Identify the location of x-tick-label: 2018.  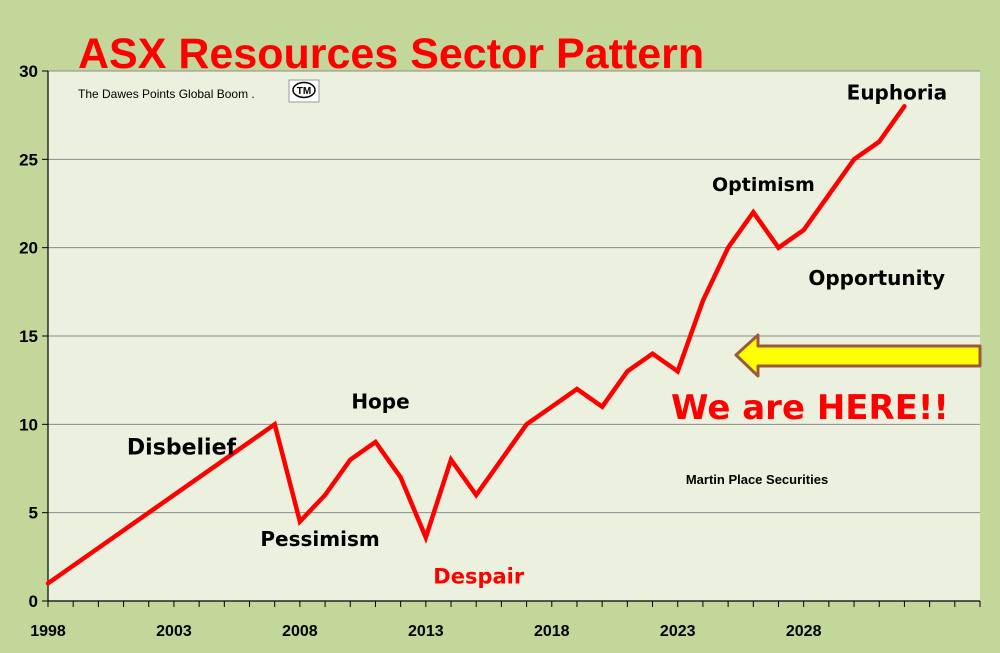
(552, 631).